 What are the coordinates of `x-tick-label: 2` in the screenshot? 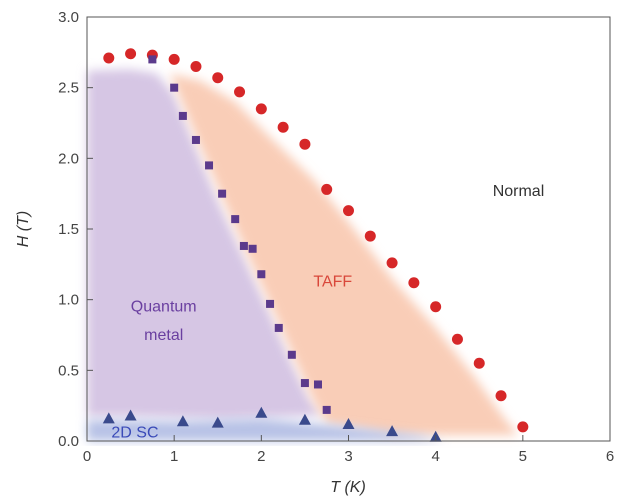 It's located at (261, 456).